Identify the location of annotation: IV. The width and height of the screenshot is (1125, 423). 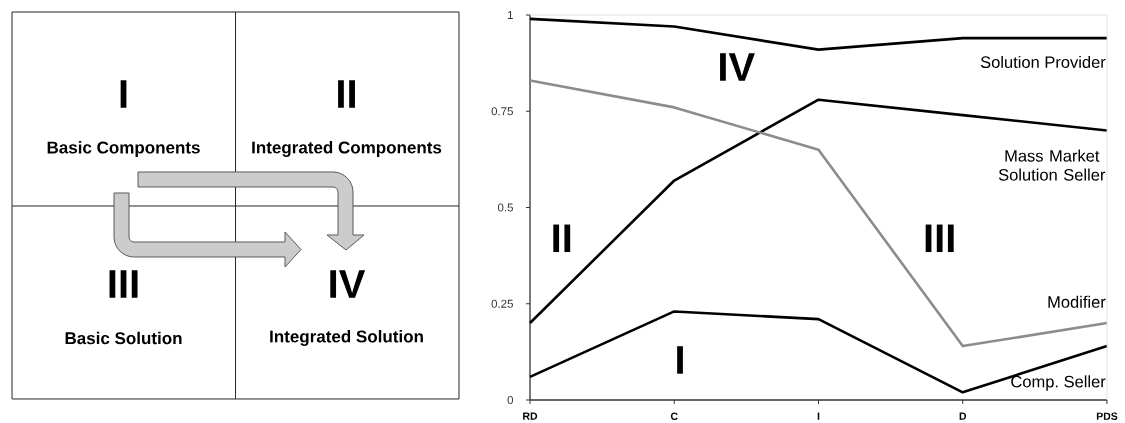
(737, 67).